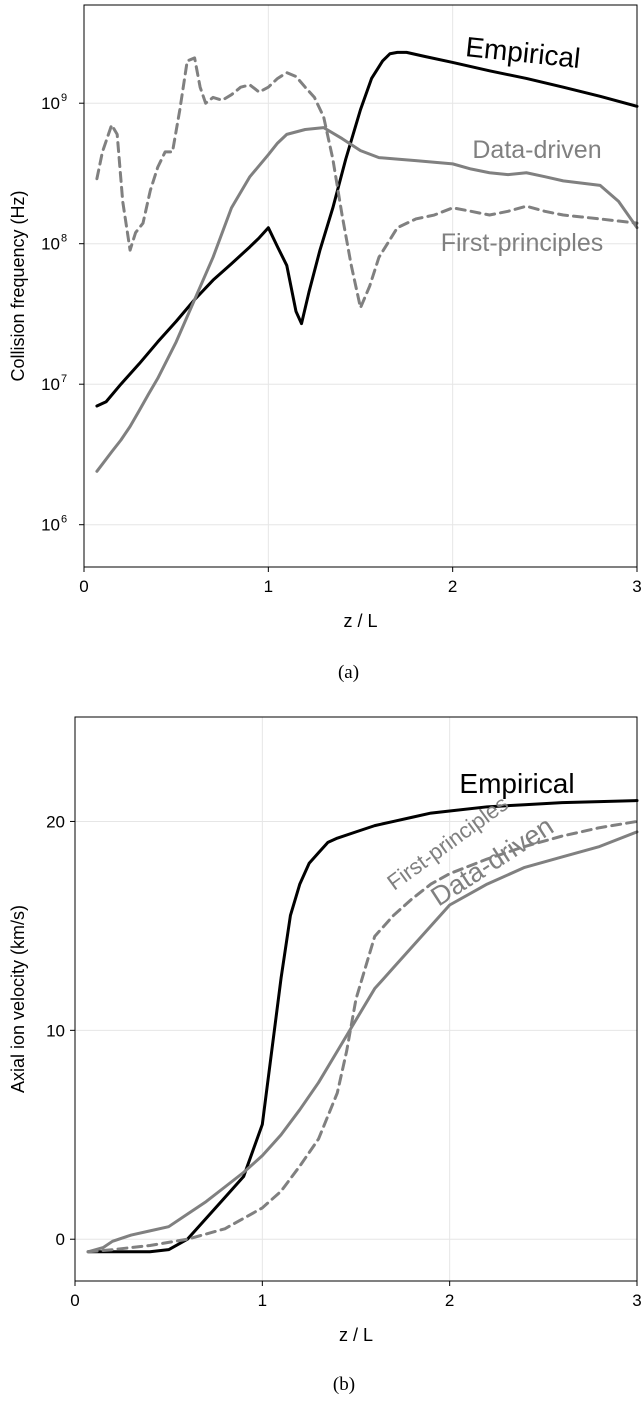  What do you see at coordinates (516, 783) in the screenshot?
I see `series-label-empirical: Empirical` at bounding box center [516, 783].